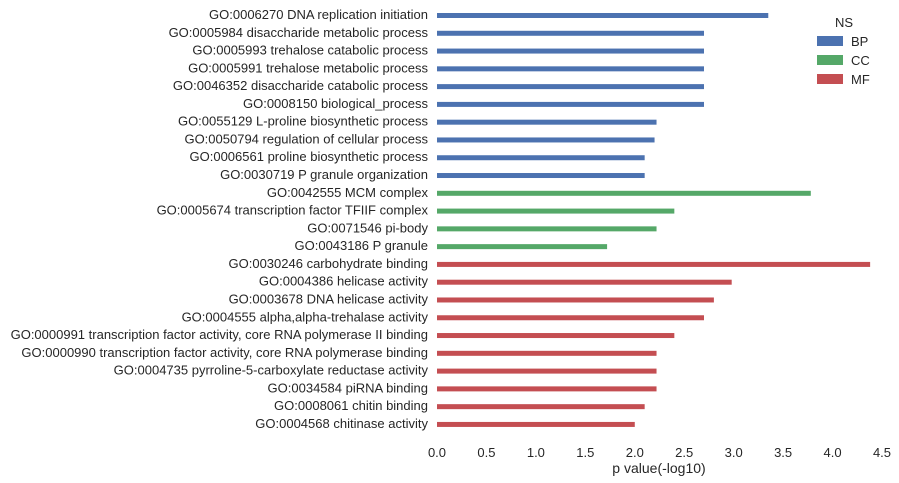 The image size is (899, 483). I want to click on category-label: GO:0042555 MCM complex, so click(348, 192).